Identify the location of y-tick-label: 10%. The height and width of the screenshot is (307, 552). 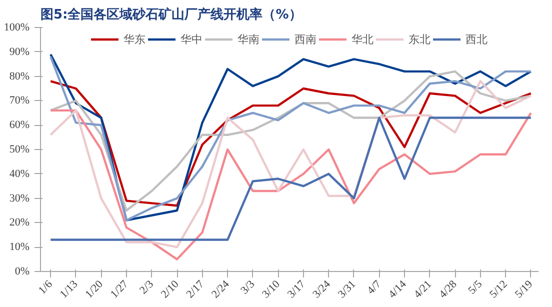
(19, 247).